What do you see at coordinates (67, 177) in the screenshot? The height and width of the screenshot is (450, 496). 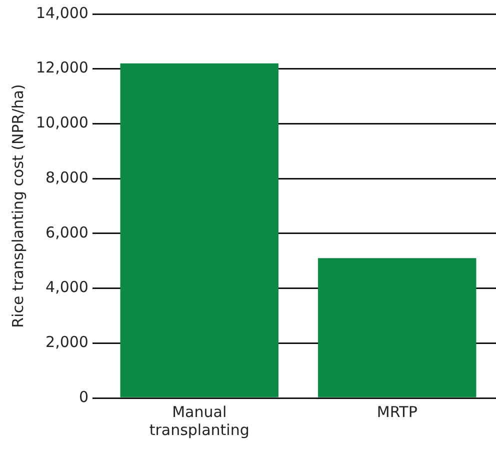 I see `y-tick-label: 8,000` at bounding box center [67, 177].